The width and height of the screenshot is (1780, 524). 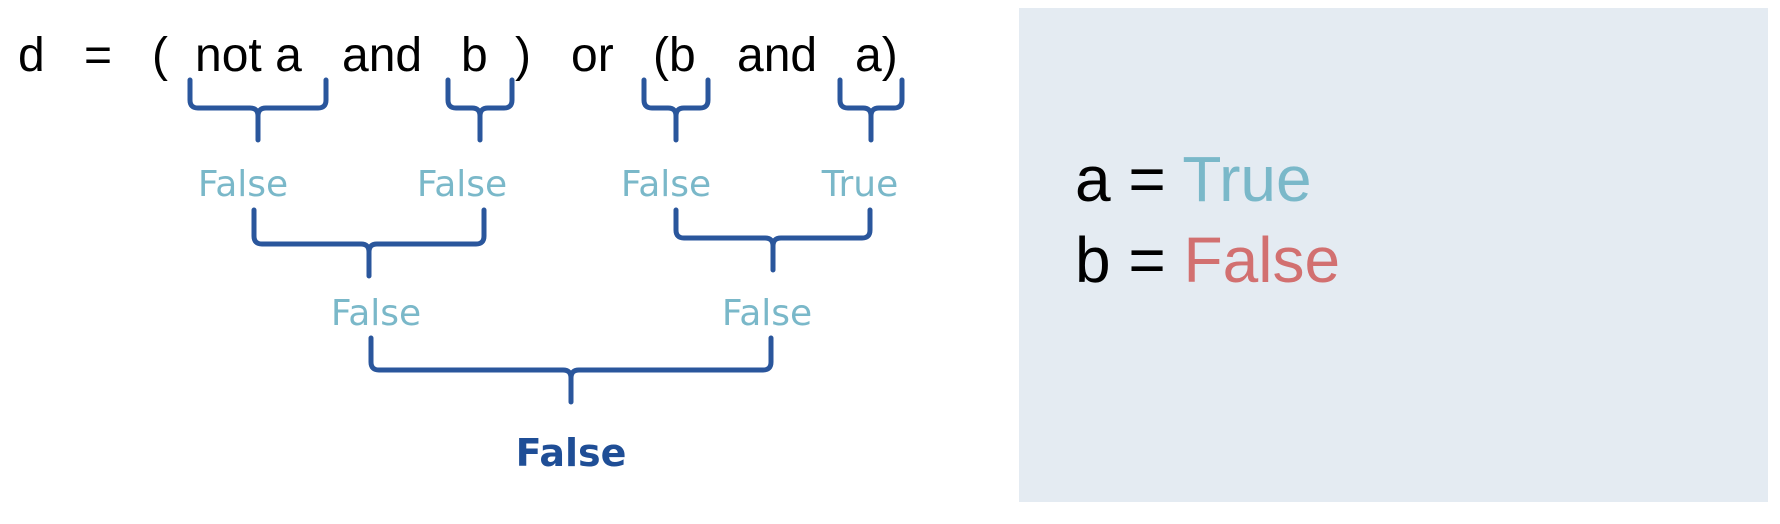 What do you see at coordinates (871, 110) in the screenshot?
I see `brace-a` at bounding box center [871, 110].